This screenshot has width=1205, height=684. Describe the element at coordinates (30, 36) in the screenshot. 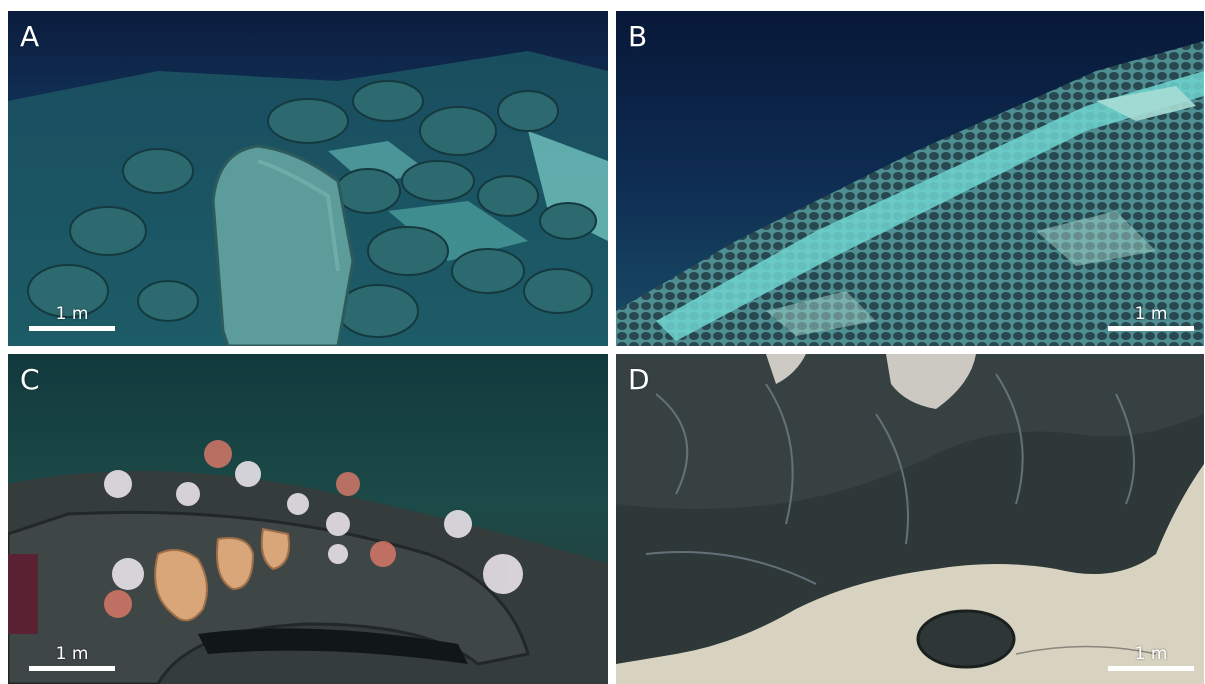

I see `panel-label: A` at that location.